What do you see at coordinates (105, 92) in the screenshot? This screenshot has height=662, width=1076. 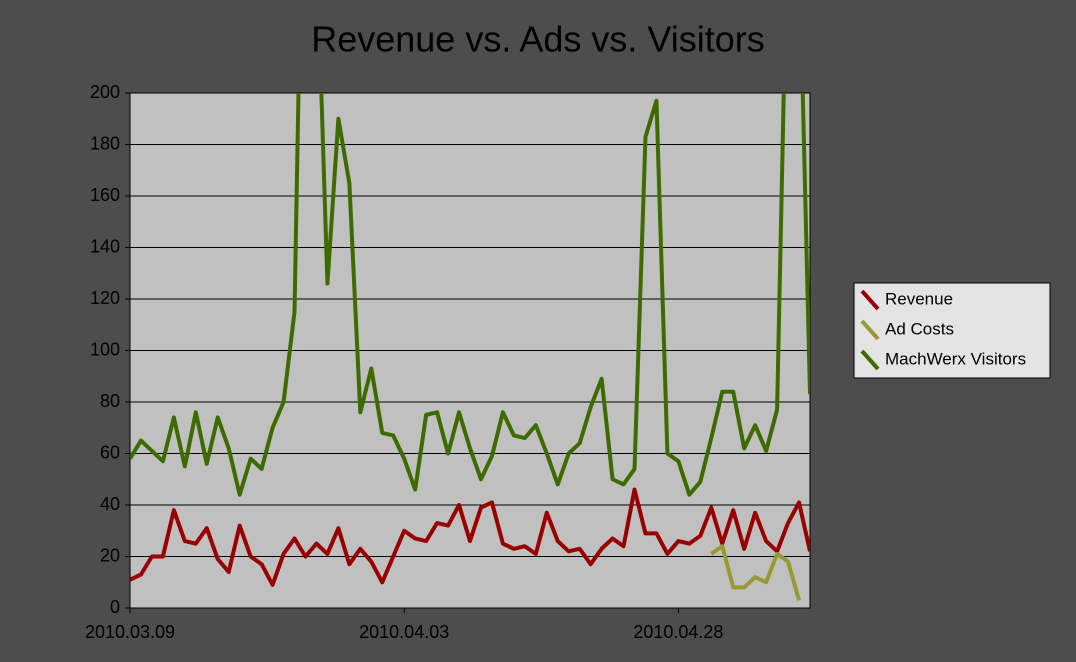 I see `y-tick-label: 200` at bounding box center [105, 92].